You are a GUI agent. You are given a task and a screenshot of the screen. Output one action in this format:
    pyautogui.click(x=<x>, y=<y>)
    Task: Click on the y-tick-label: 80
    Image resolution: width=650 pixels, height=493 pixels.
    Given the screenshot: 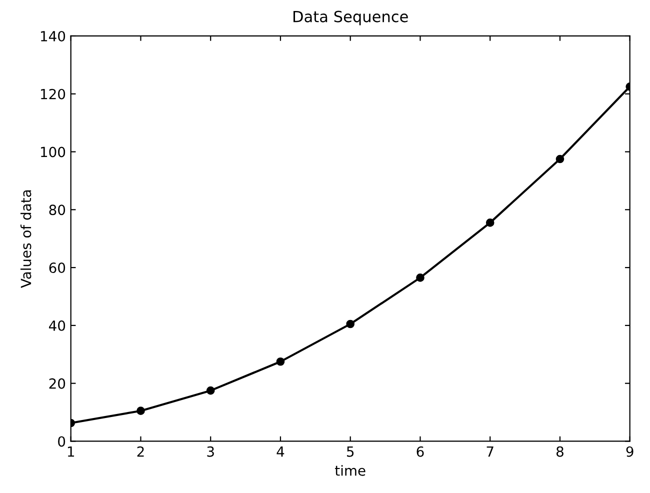 What is the action you would take?
    pyautogui.click(x=57, y=210)
    